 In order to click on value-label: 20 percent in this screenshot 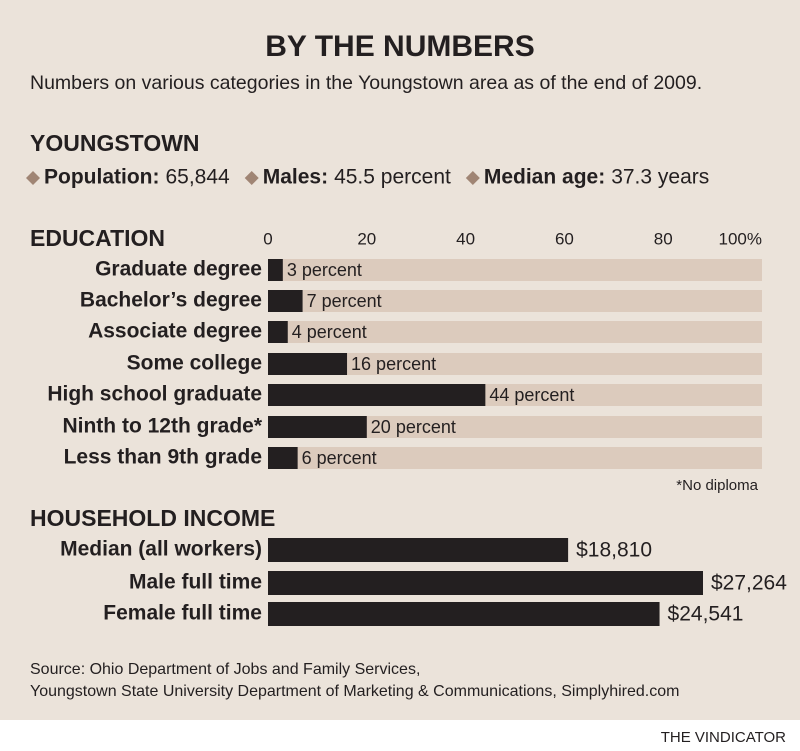, I will do `click(413, 427)`.